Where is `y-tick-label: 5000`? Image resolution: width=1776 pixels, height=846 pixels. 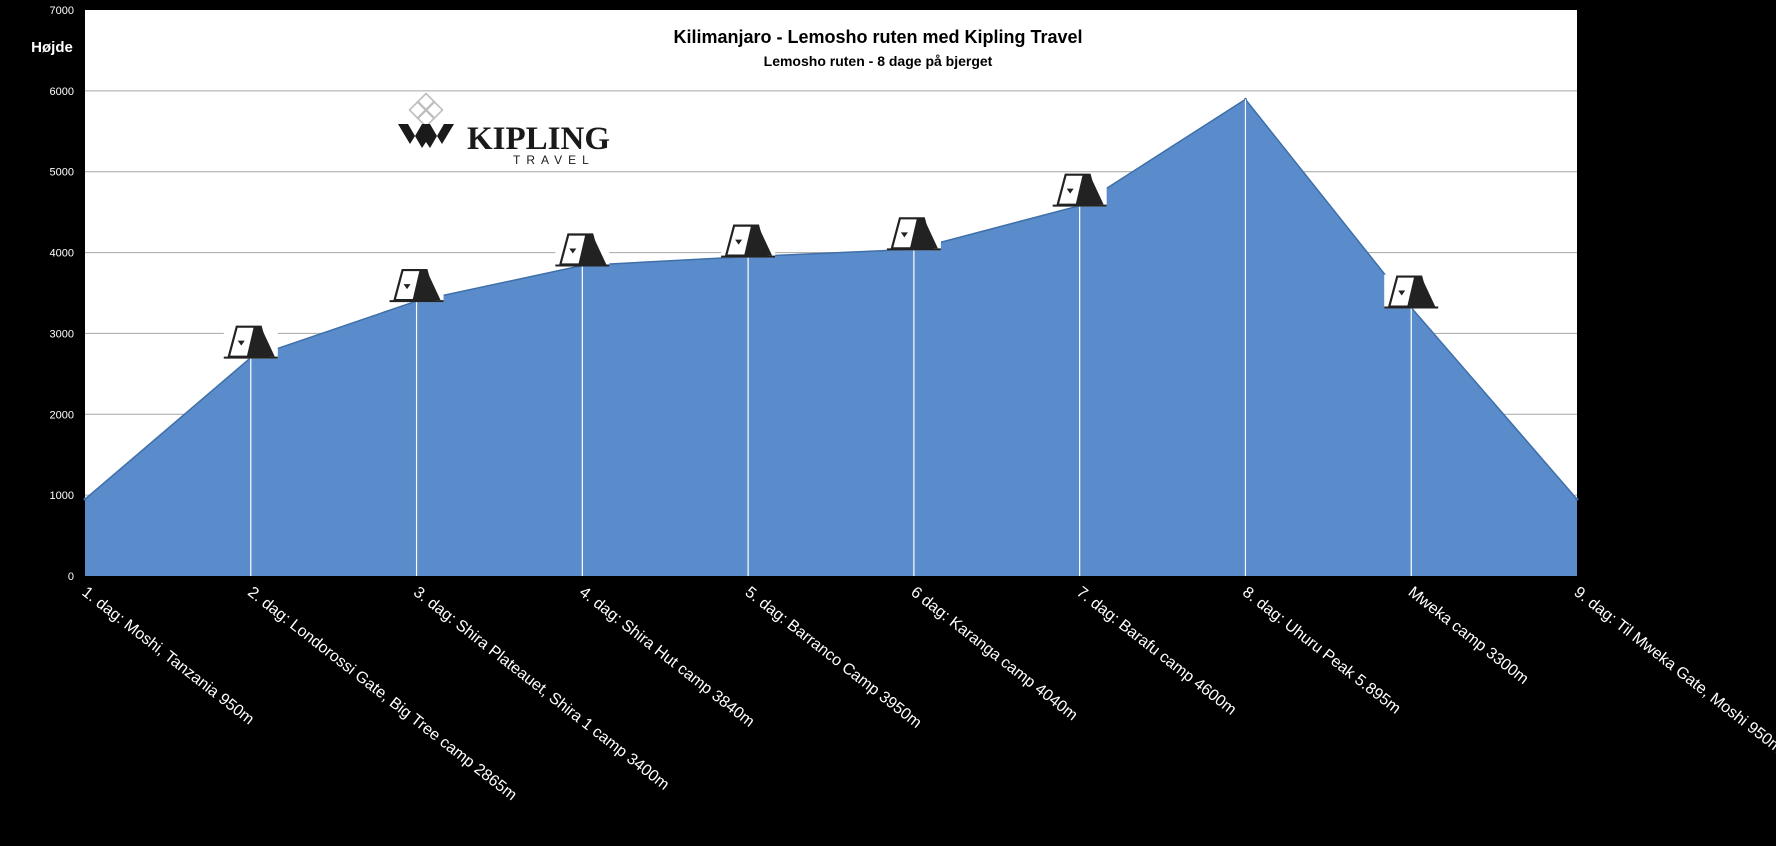
y-tick-label: 5000 is located at coordinates (62, 173).